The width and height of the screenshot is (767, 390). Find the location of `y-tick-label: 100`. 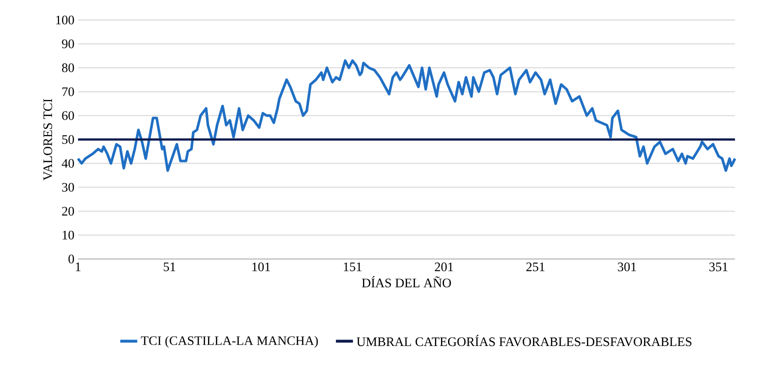

y-tick-label: 100 is located at coordinates (65, 20).